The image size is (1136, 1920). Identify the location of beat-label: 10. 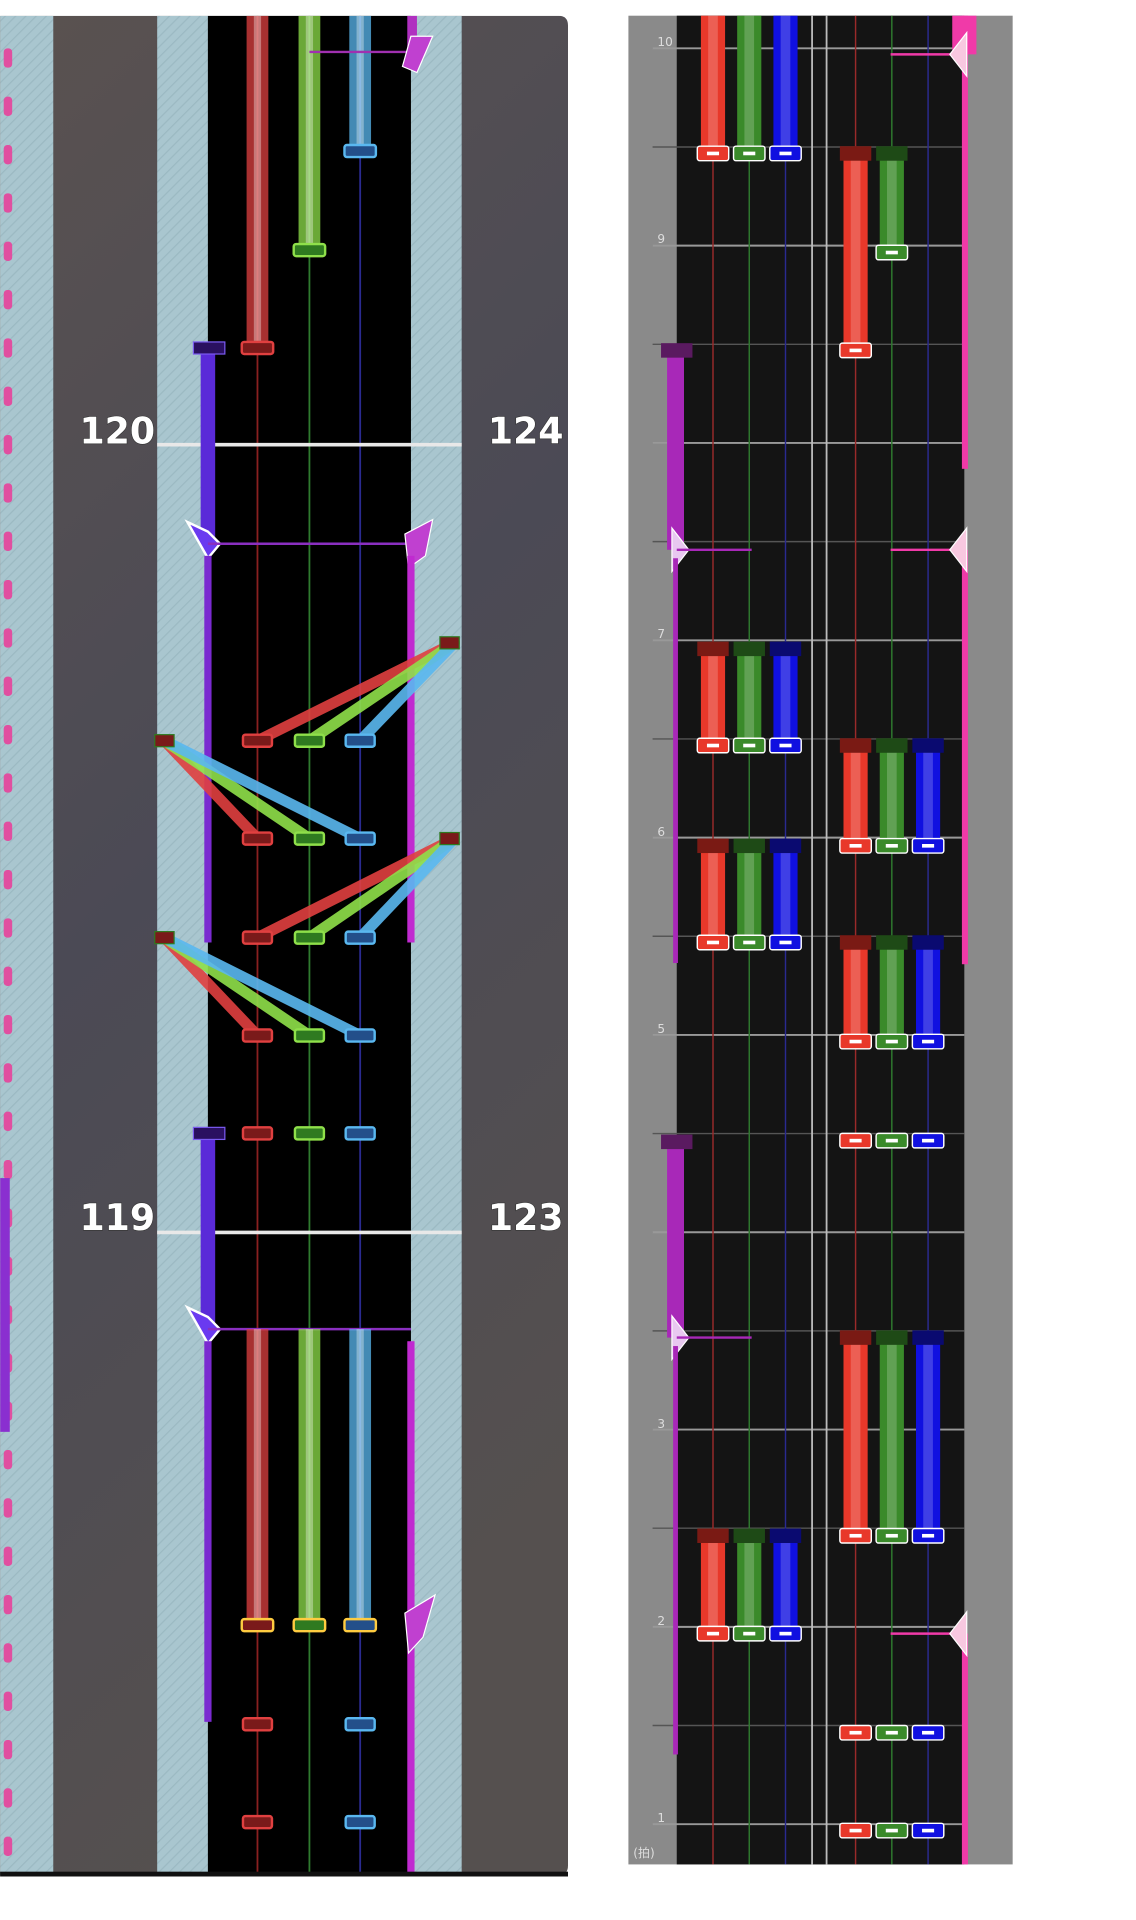
(664, 42).